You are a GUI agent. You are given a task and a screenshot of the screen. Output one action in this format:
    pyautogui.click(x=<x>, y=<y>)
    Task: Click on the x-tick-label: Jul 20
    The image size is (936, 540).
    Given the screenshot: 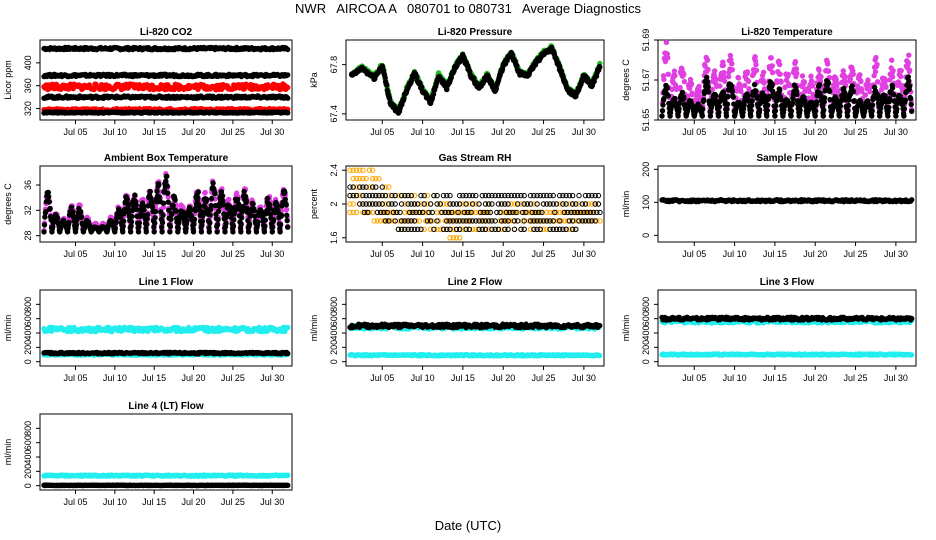 What is the action you would take?
    pyautogui.click(x=194, y=254)
    